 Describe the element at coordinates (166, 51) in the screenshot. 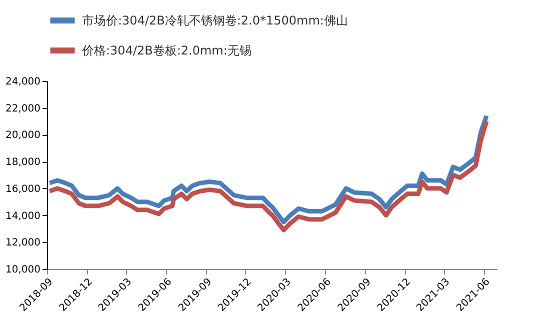

I see `legend-label: 价格:304/2B卷板:2.0mm:无锡` at that location.